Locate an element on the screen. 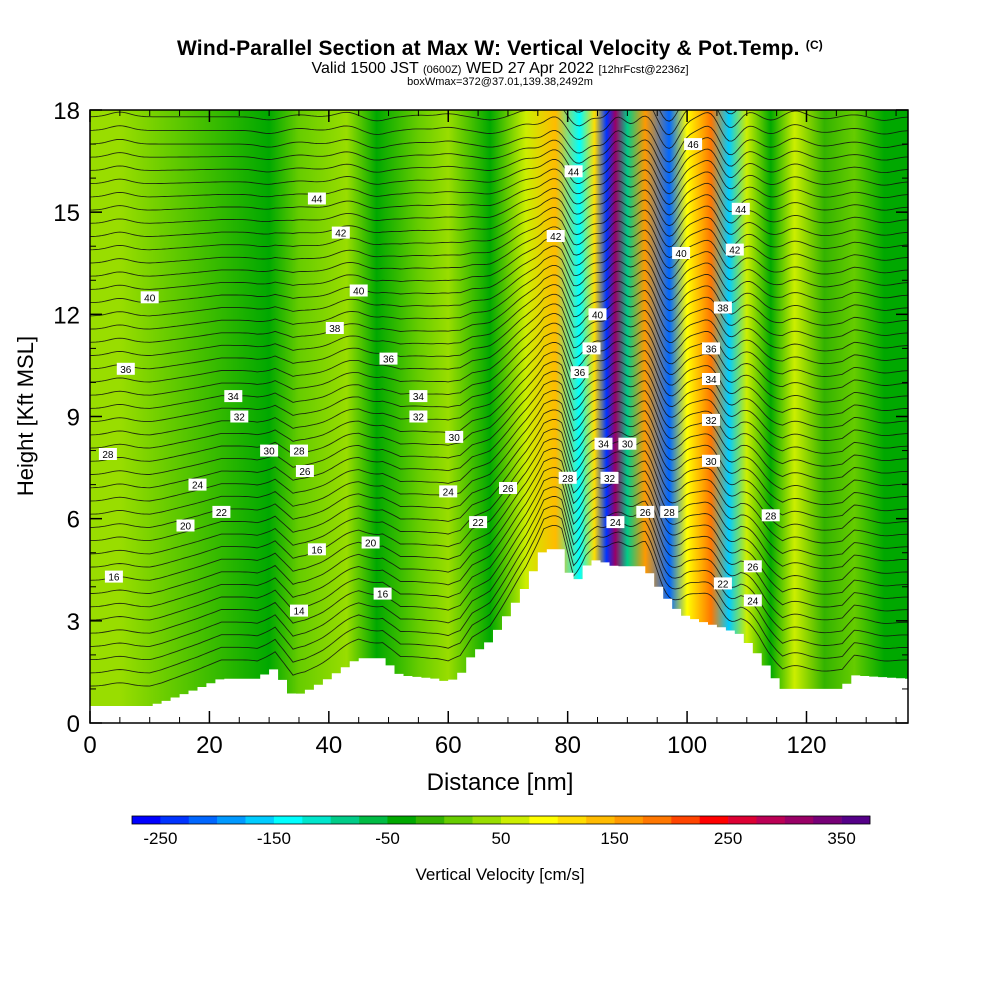 This screenshot has width=1000, height=1000. y-tick-label: 18 is located at coordinates (66, 111).